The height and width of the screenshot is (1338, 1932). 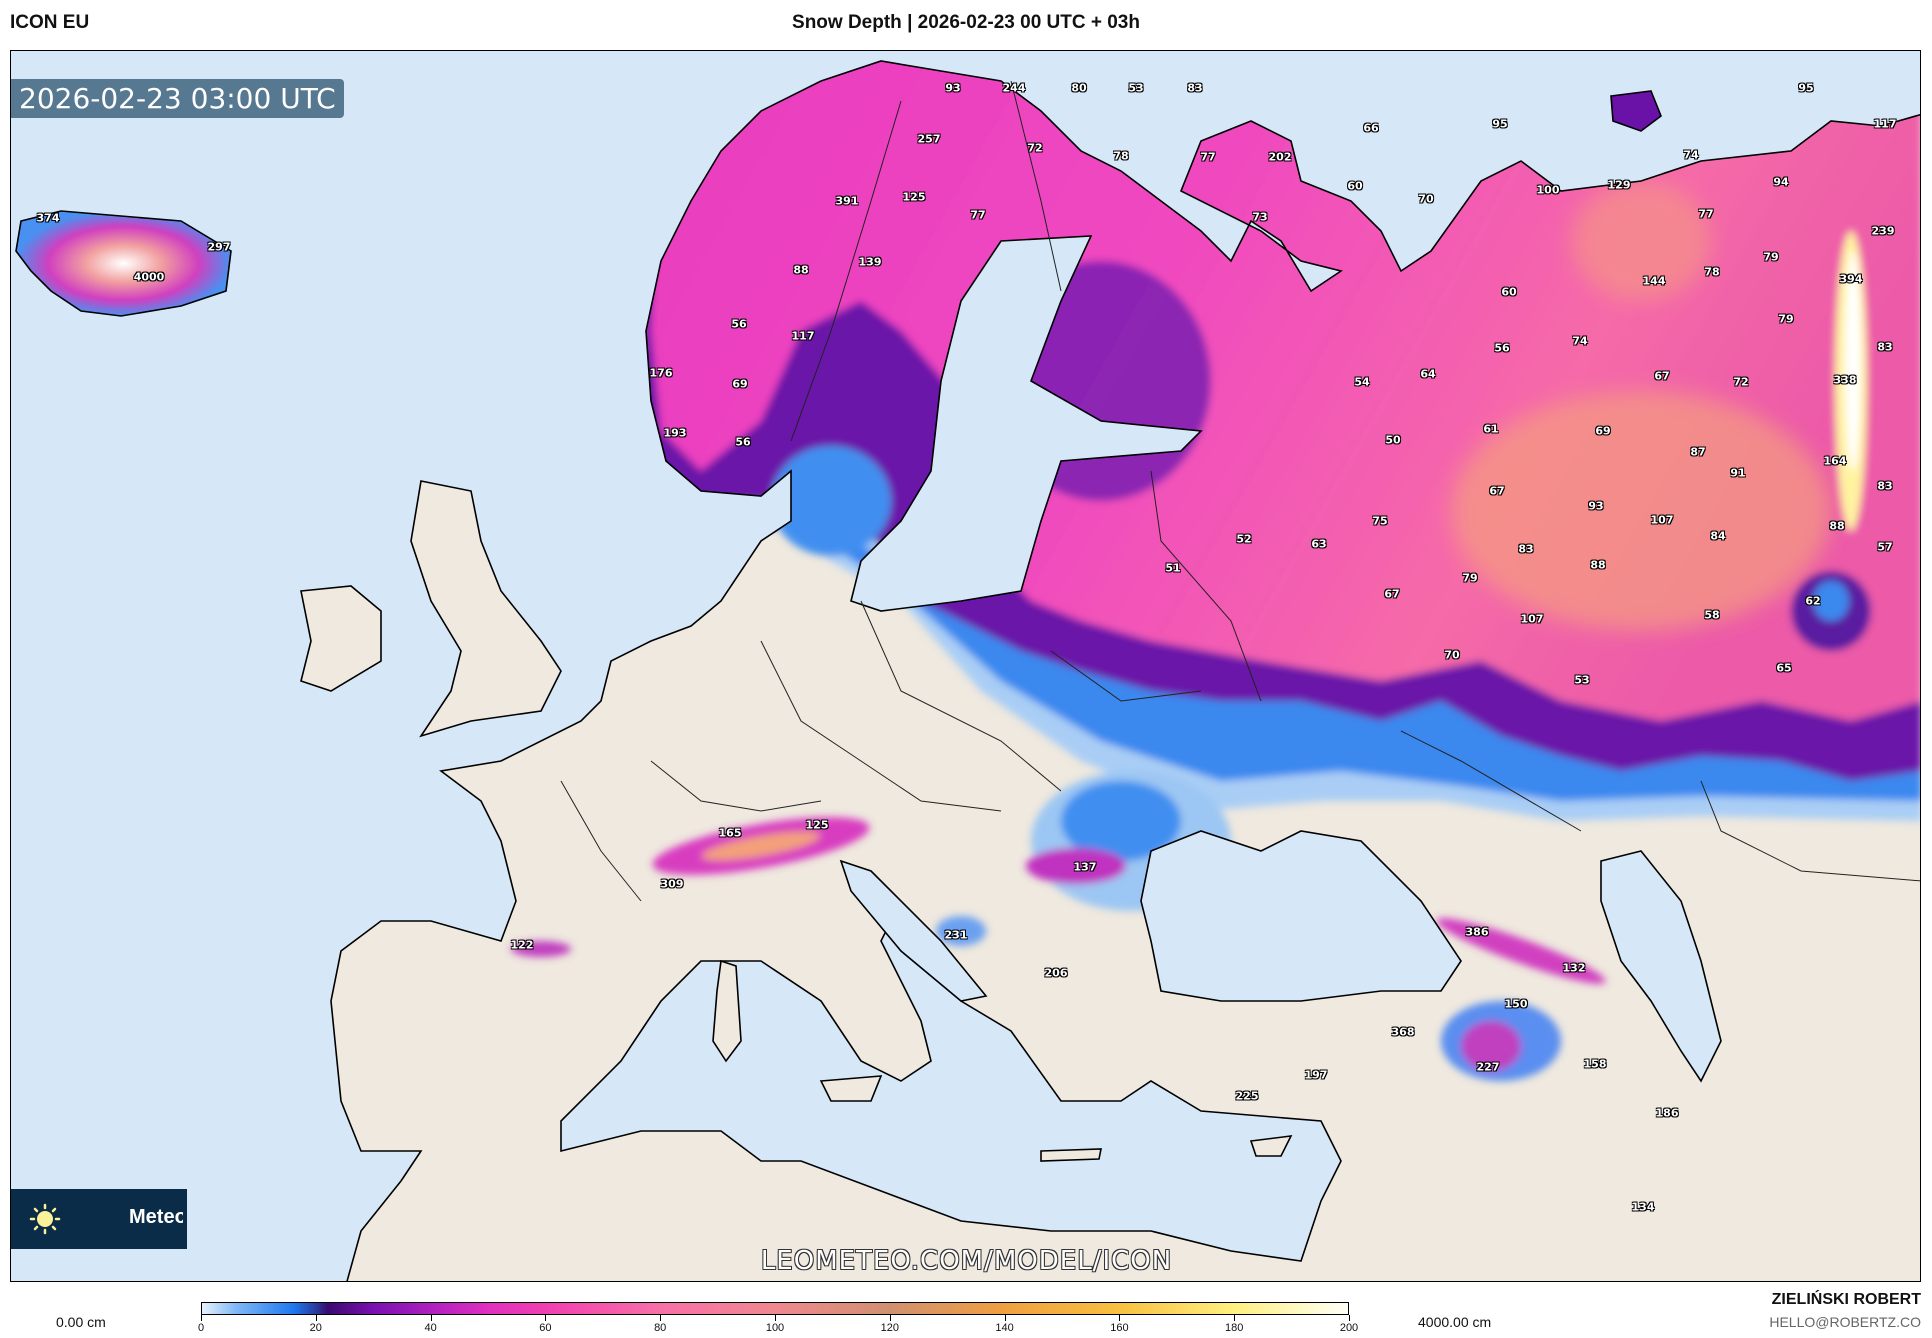 What do you see at coordinates (545, 1328) in the screenshot?
I see `colorbar-tick-label: 60` at bounding box center [545, 1328].